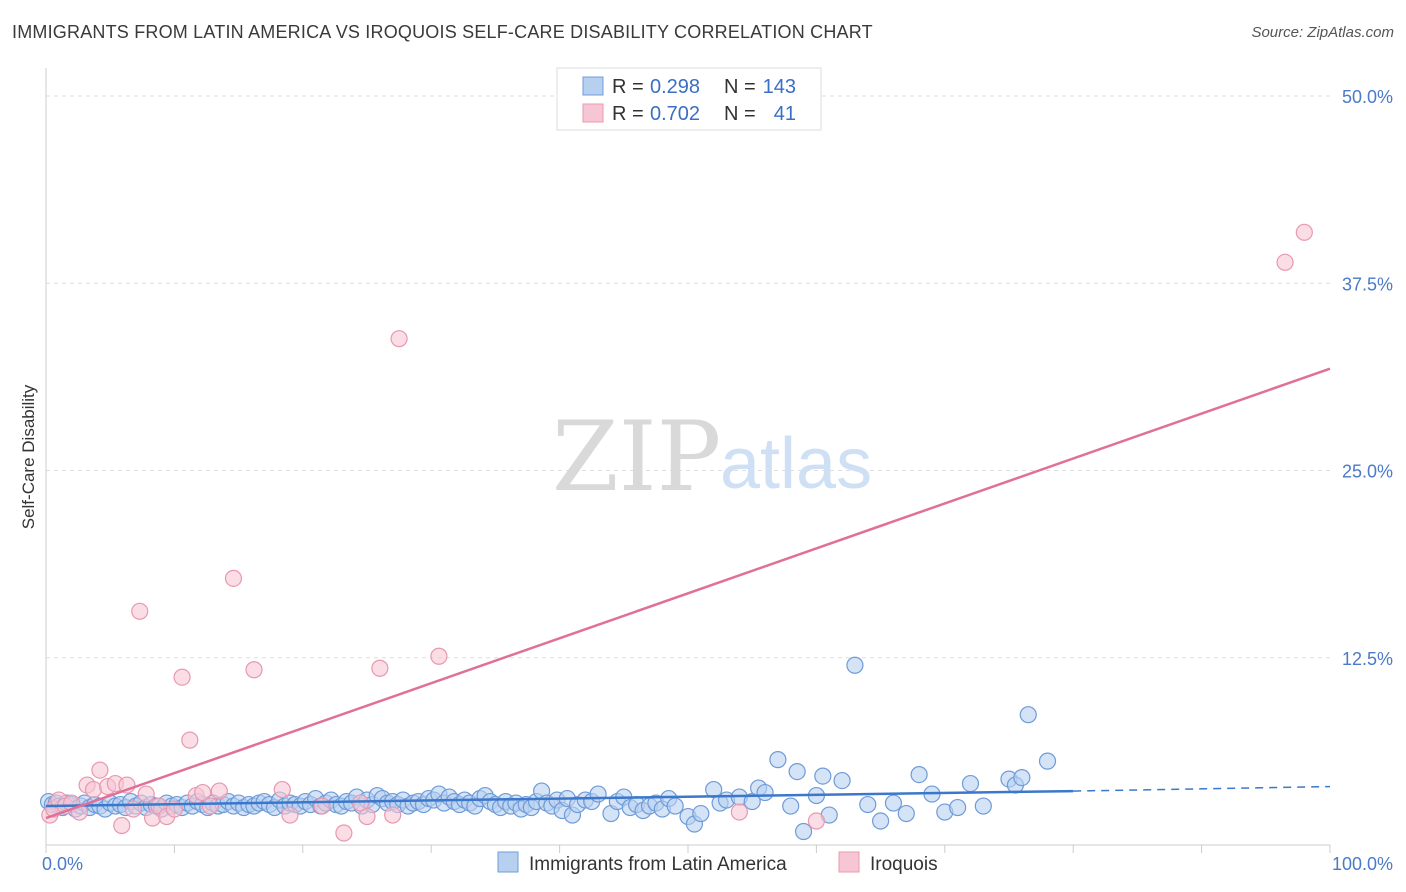 The height and width of the screenshot is (892, 1406). Describe the element at coordinates (559, 798) in the screenshot. I see `immigrants-trend-line` at that location.